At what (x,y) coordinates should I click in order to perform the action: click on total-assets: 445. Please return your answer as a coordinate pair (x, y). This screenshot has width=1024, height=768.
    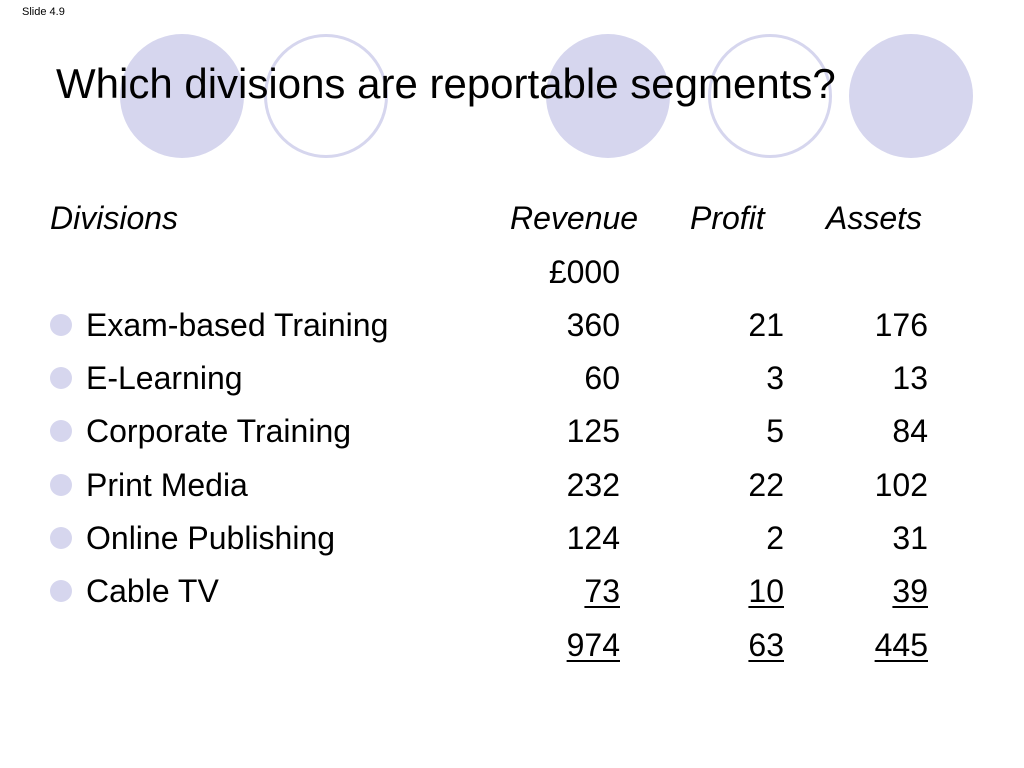
    Looking at the image, I should click on (901, 645).